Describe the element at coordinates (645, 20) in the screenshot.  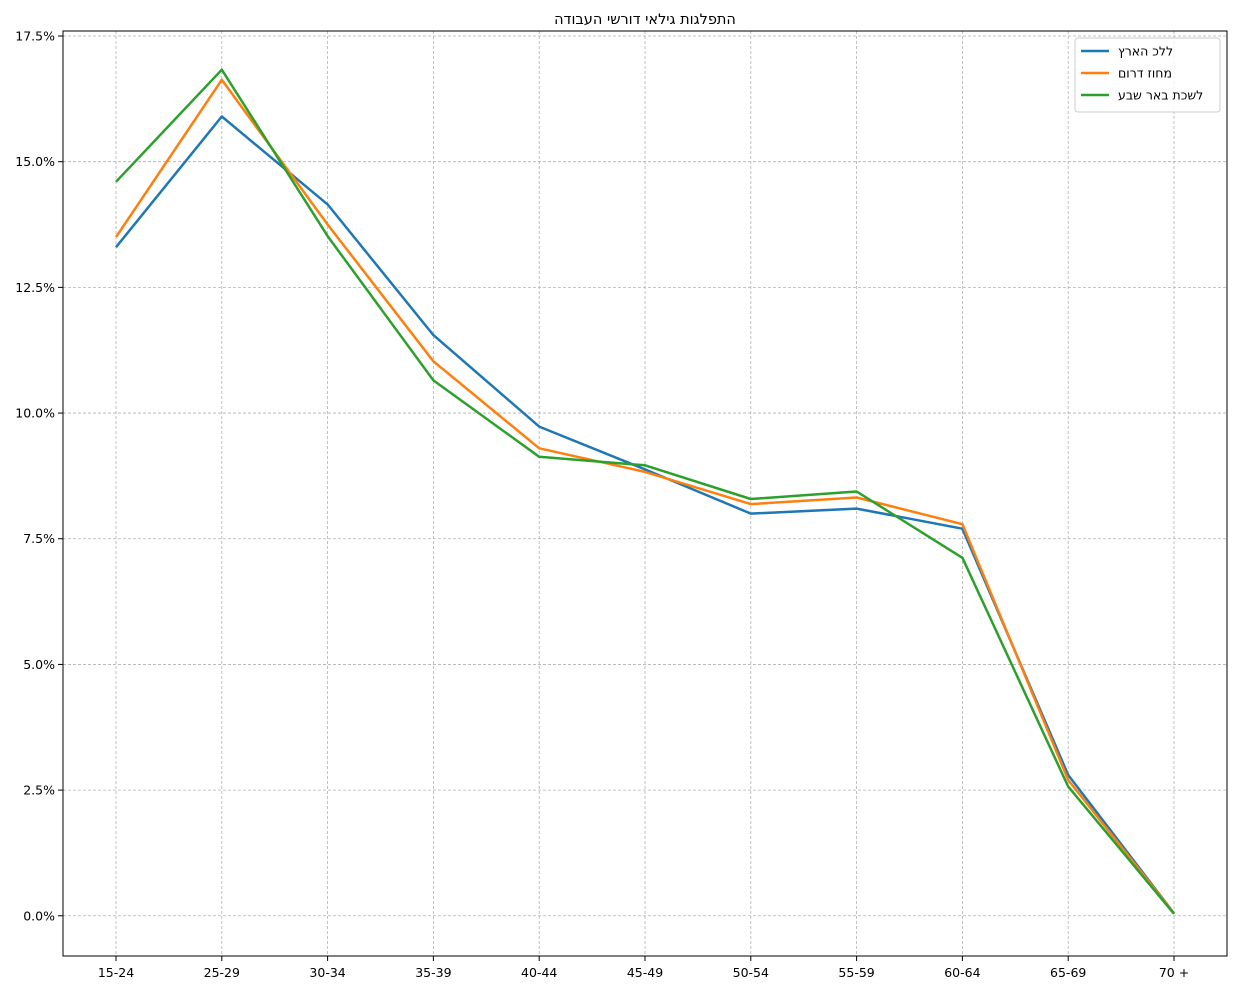
I see `chart-title: התפלגות גילאי דורשי העבודה` at that location.